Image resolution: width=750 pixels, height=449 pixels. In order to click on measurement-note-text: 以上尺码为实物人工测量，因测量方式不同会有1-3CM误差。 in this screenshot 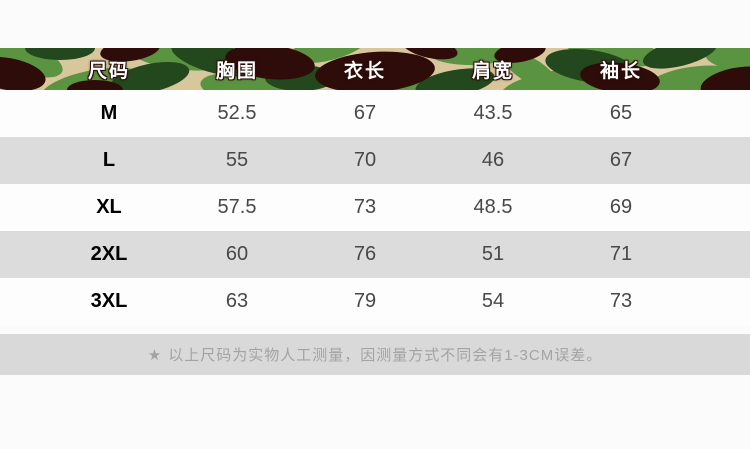, I will do `click(385, 355)`.